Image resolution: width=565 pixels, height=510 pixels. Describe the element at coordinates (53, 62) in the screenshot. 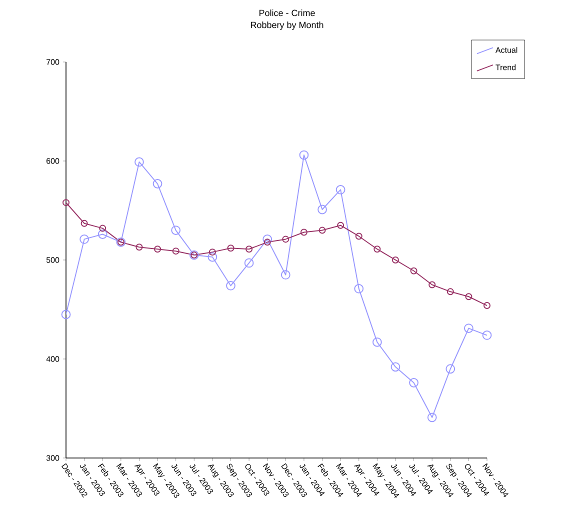

I see `y-tick-label: 700` at that location.